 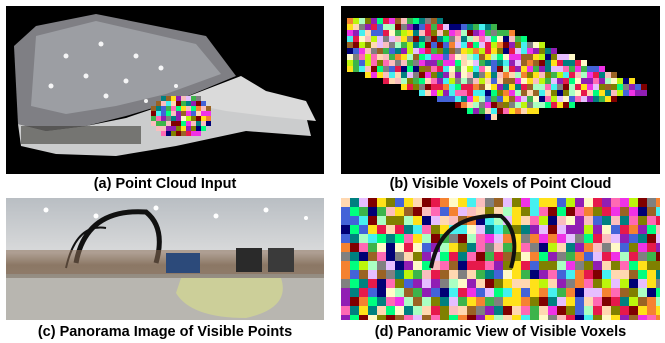 I want to click on caption-c: (c) Panorama Image of Visible Points, so click(x=165, y=332).